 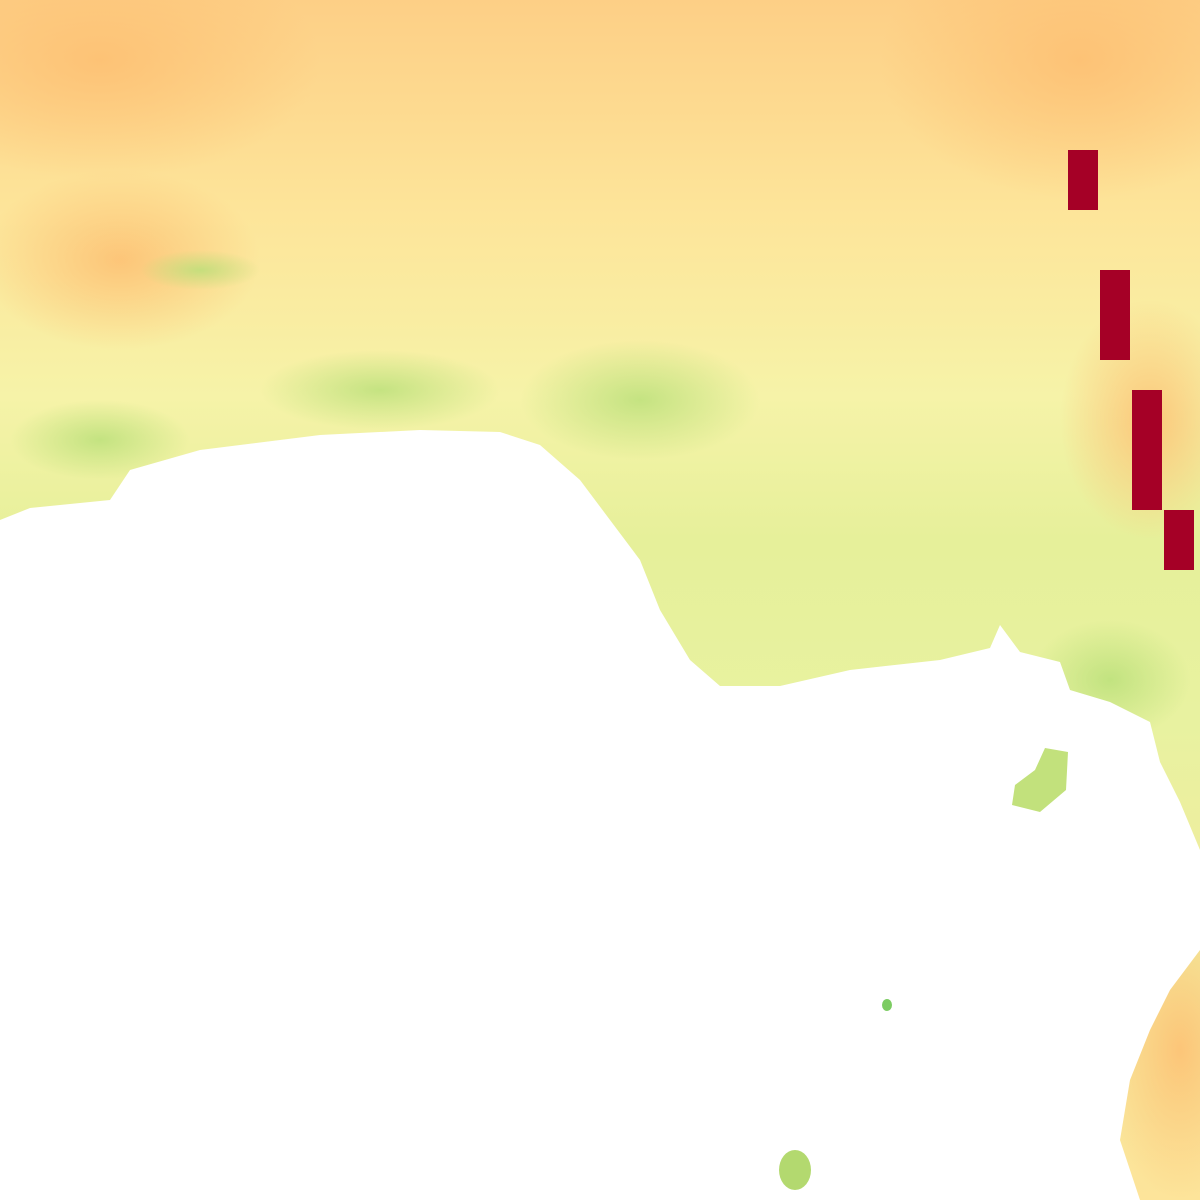 What do you see at coordinates (887, 1005) in the screenshot?
I see `island-tiny` at bounding box center [887, 1005].